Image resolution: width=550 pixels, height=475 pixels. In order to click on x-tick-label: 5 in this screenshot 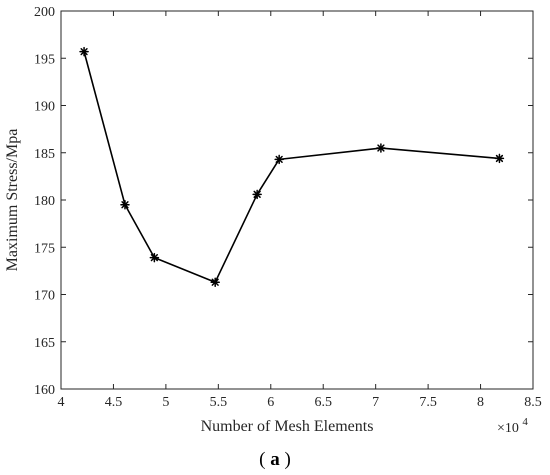, I will do `click(165, 402)`.